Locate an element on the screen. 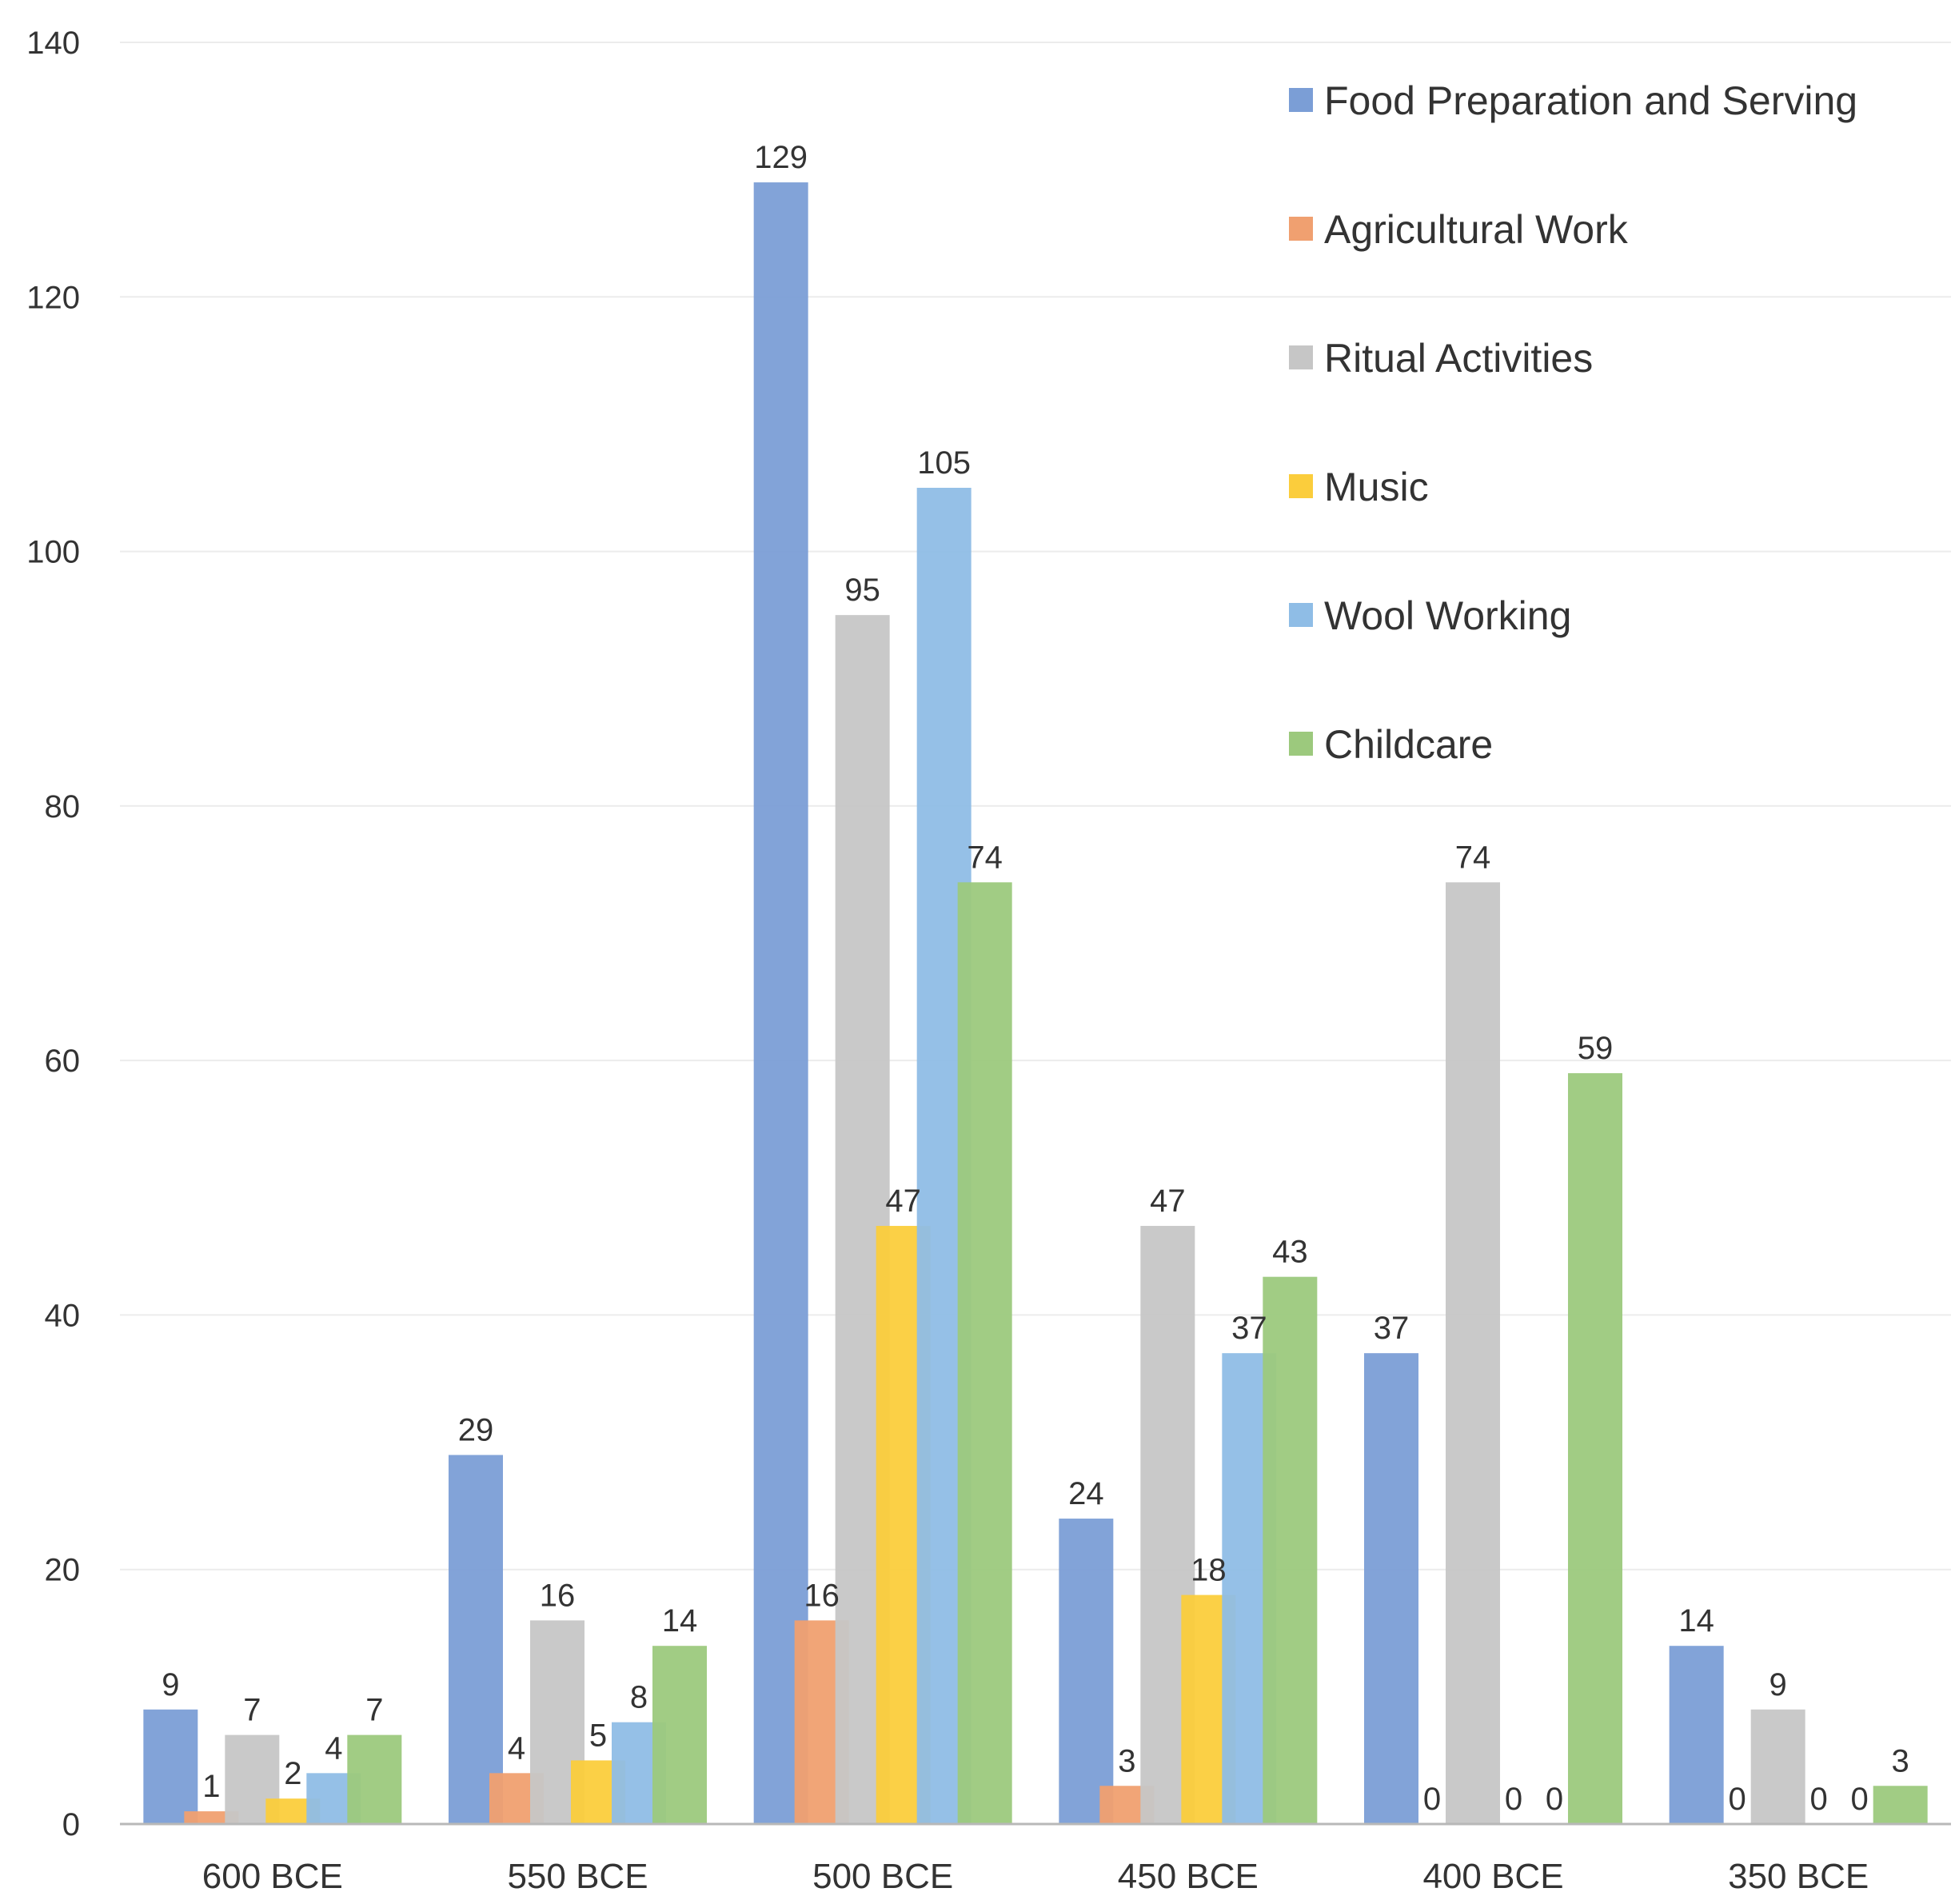 This screenshot has width=1959, height=1904. legend-label: Agricultural Work is located at coordinates (1476, 229).